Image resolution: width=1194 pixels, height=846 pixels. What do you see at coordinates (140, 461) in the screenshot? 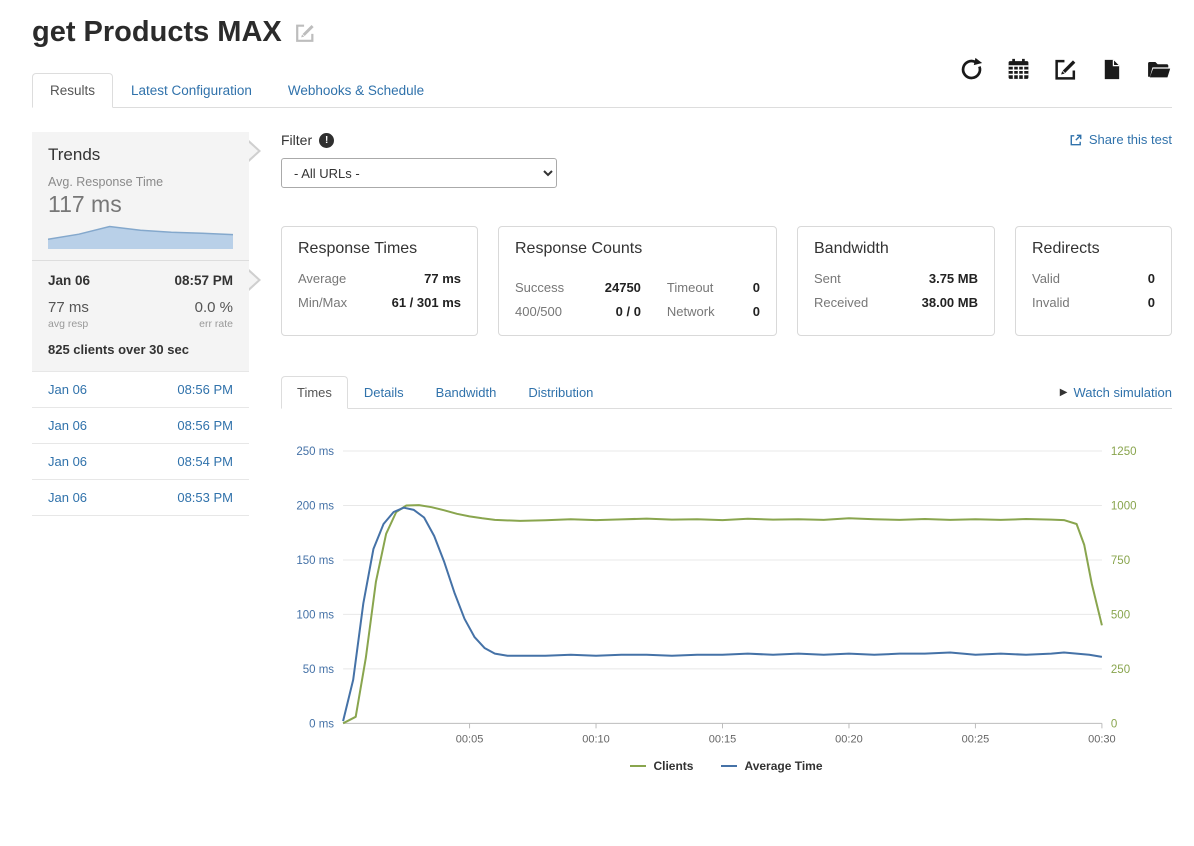
I see `history-item: Jan 06 08:54 PM` at bounding box center [140, 461].